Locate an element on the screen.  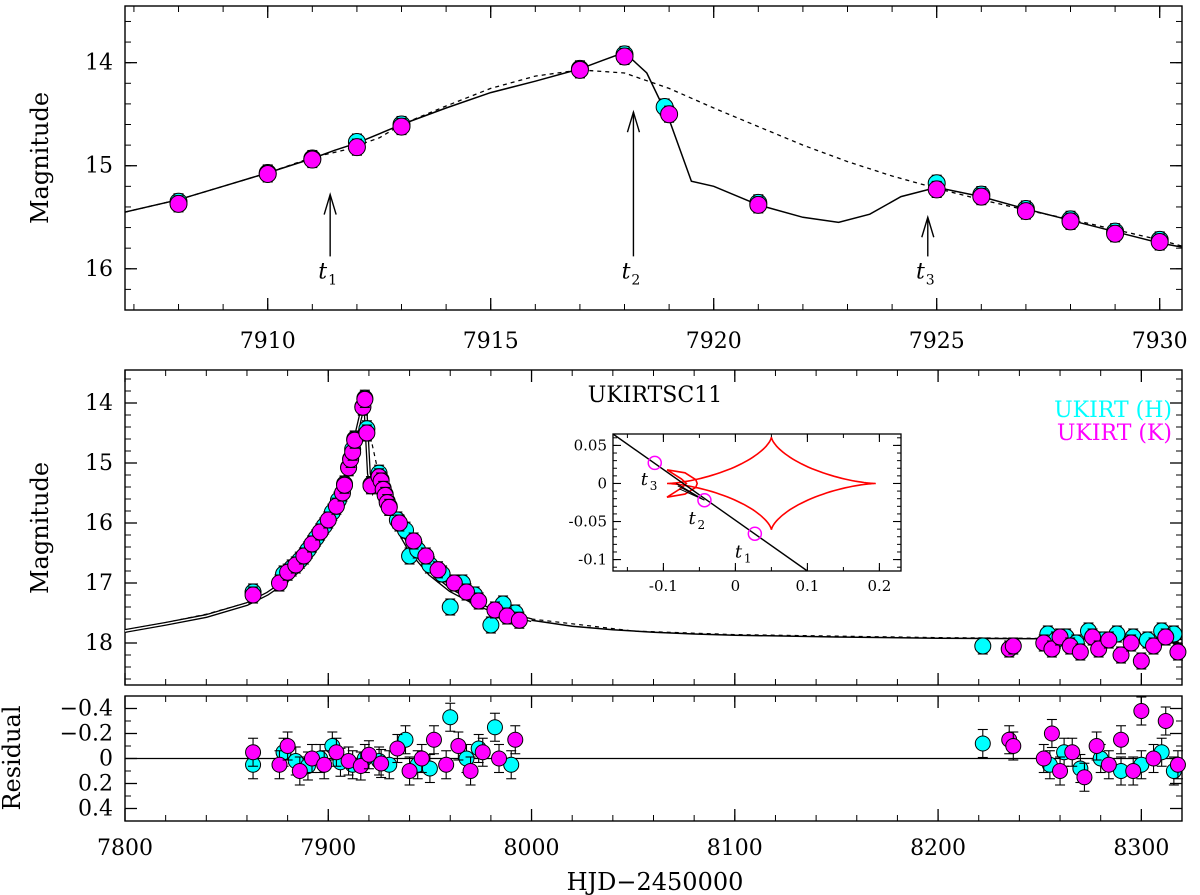
x-tick-label: 7900 is located at coordinates (328, 848).